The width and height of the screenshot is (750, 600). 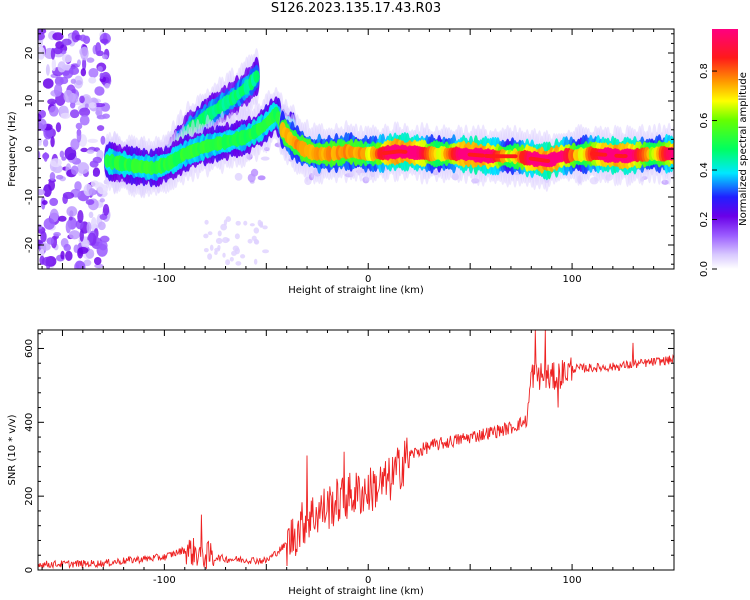 I want to click on top-x-tick-label: 100, so click(x=572, y=279).